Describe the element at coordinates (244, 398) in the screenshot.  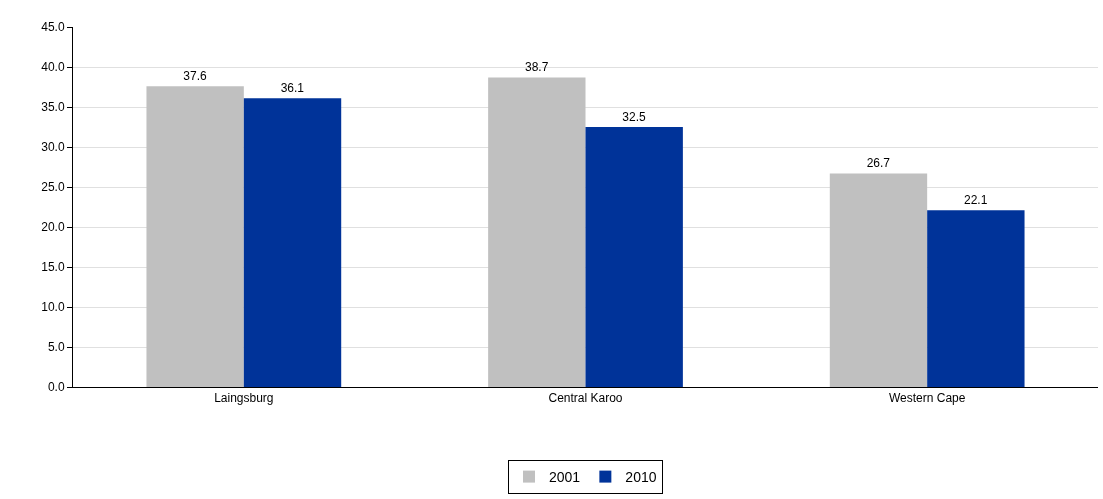
I see `x-tick-label: Laingsburg` at that location.